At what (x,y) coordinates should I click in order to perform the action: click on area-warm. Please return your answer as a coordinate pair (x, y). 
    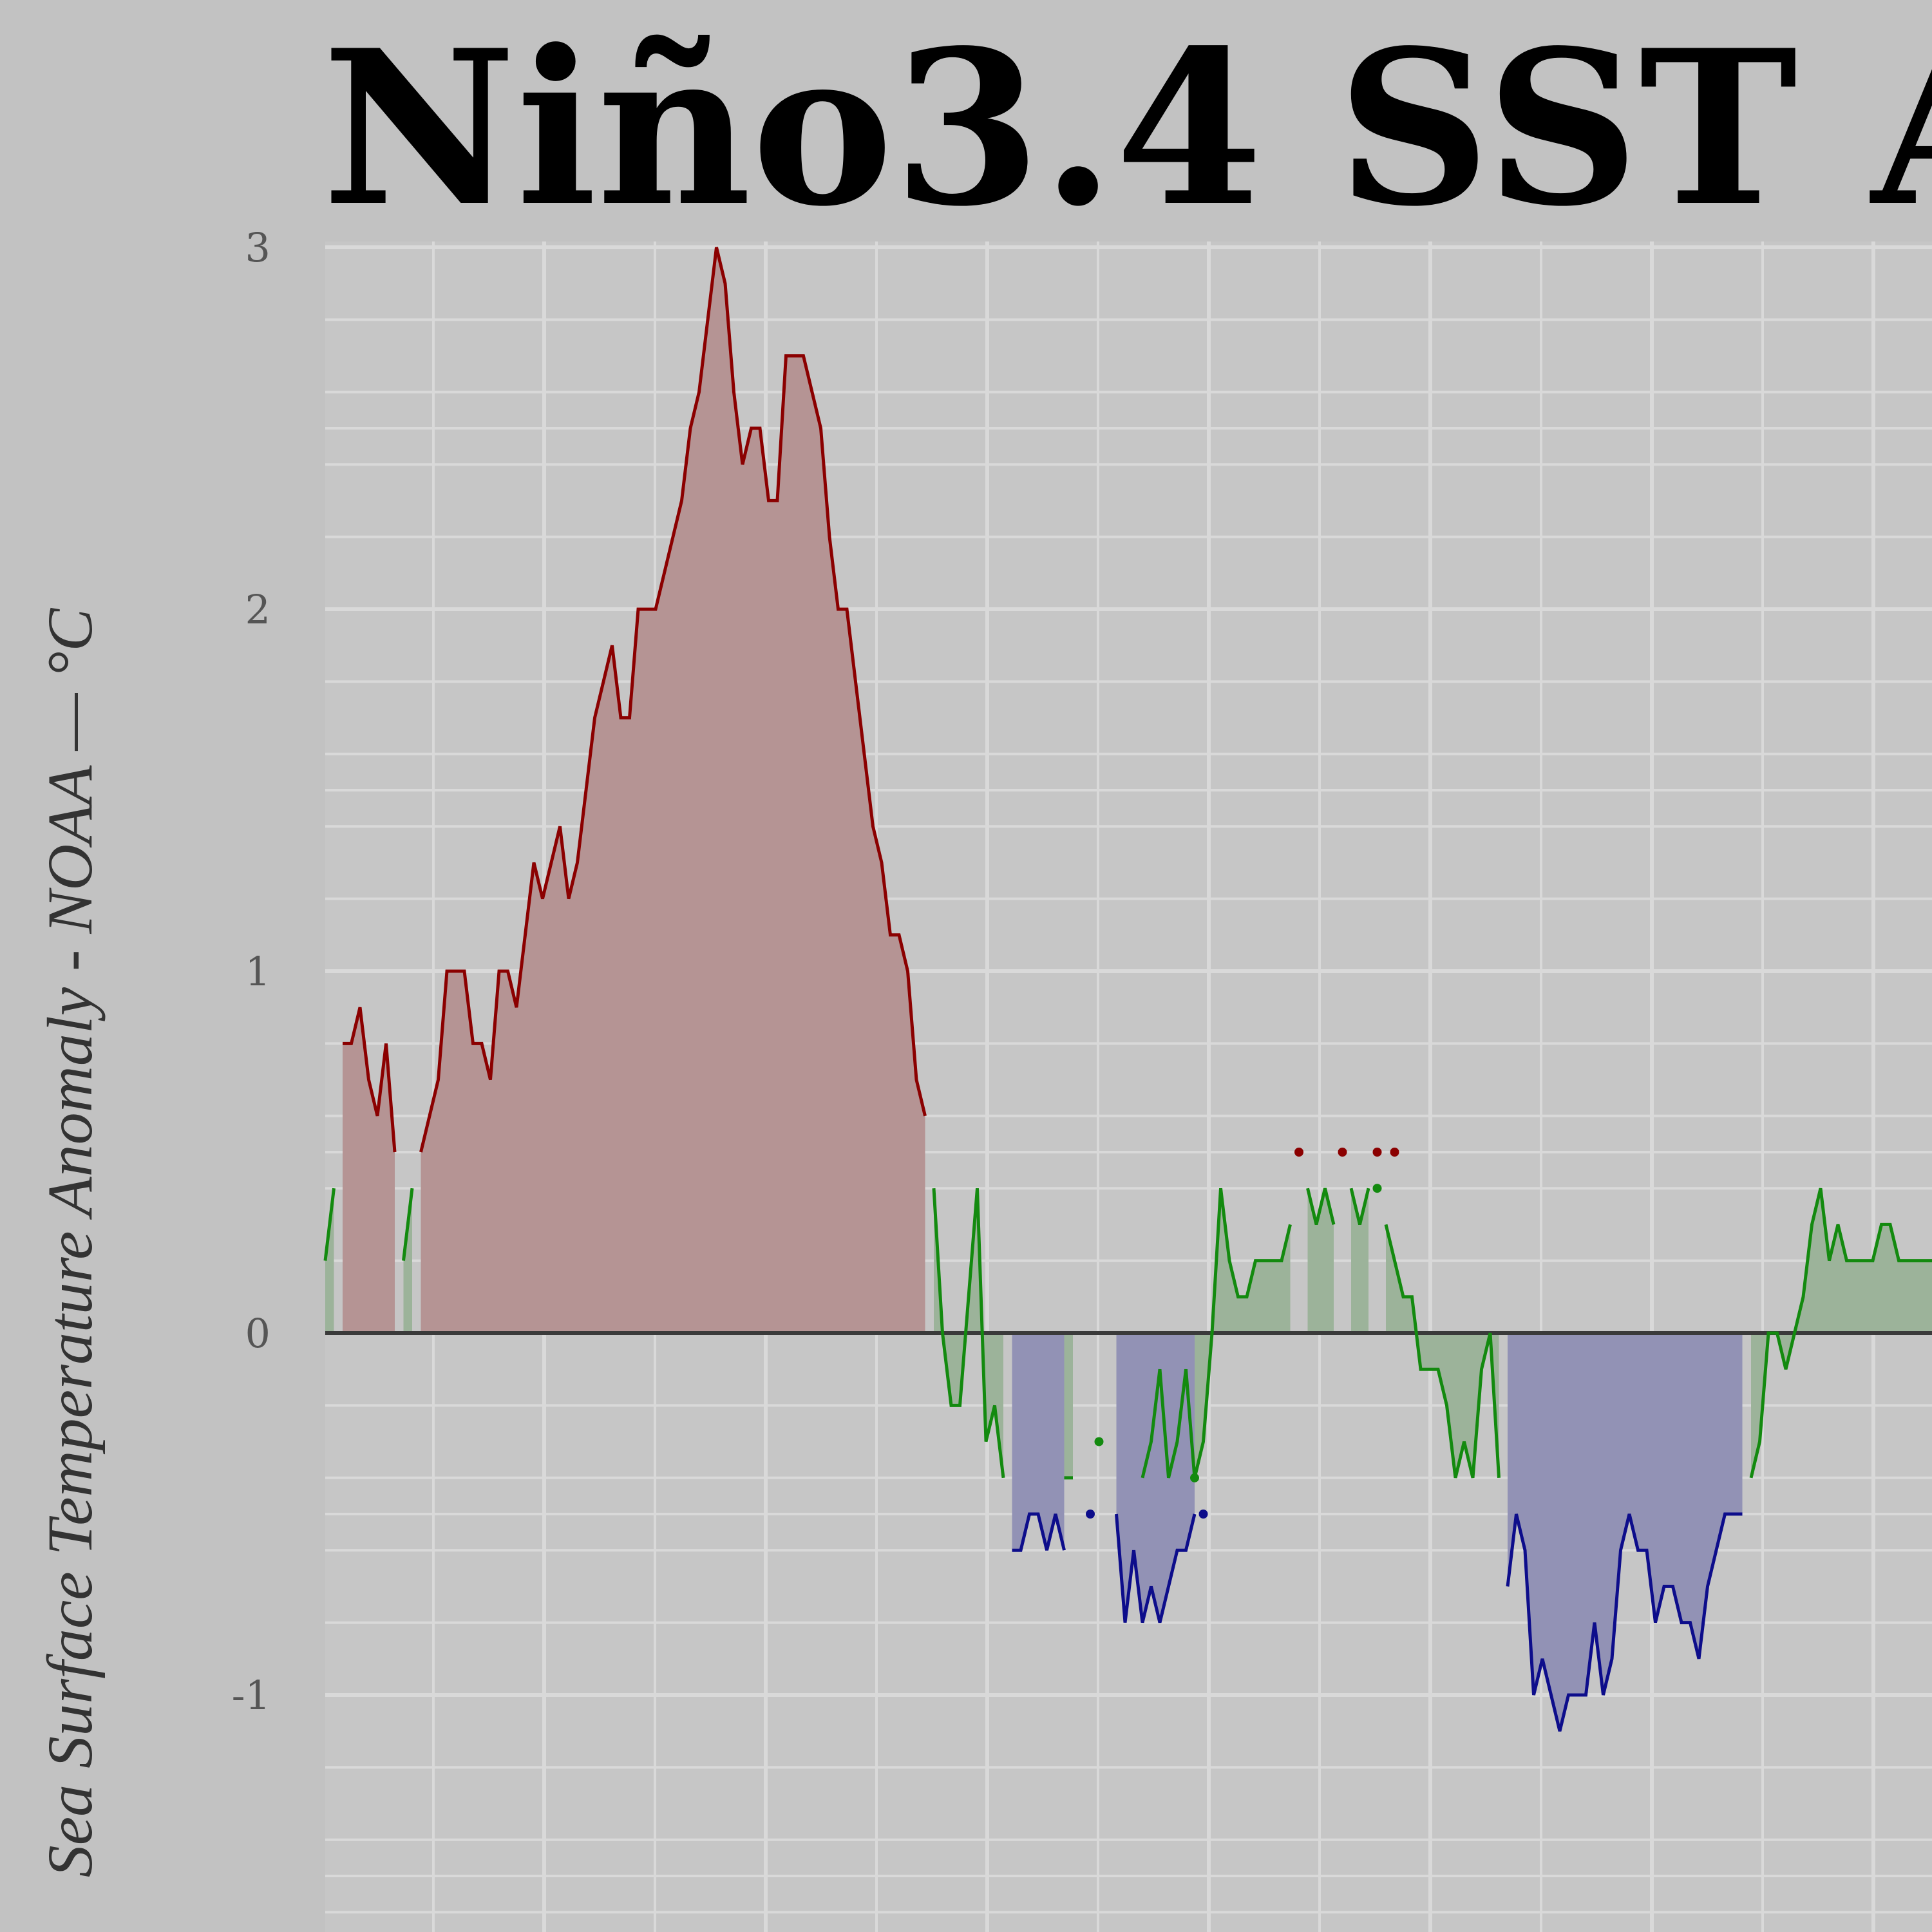
    Looking at the image, I should click on (673, 790).